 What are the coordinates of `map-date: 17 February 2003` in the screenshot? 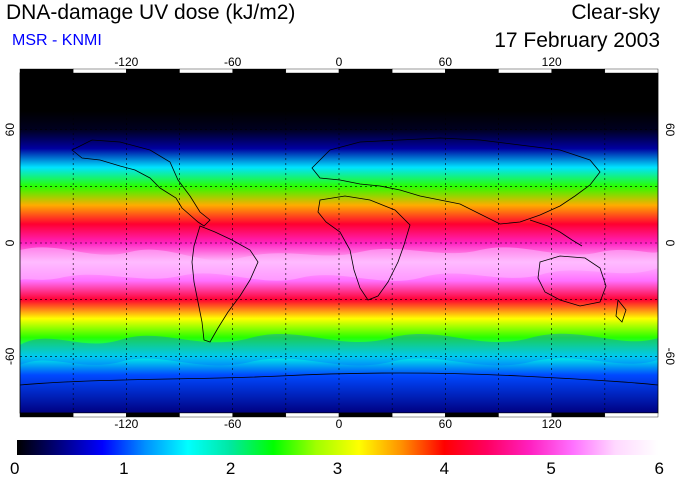 It's located at (577, 40).